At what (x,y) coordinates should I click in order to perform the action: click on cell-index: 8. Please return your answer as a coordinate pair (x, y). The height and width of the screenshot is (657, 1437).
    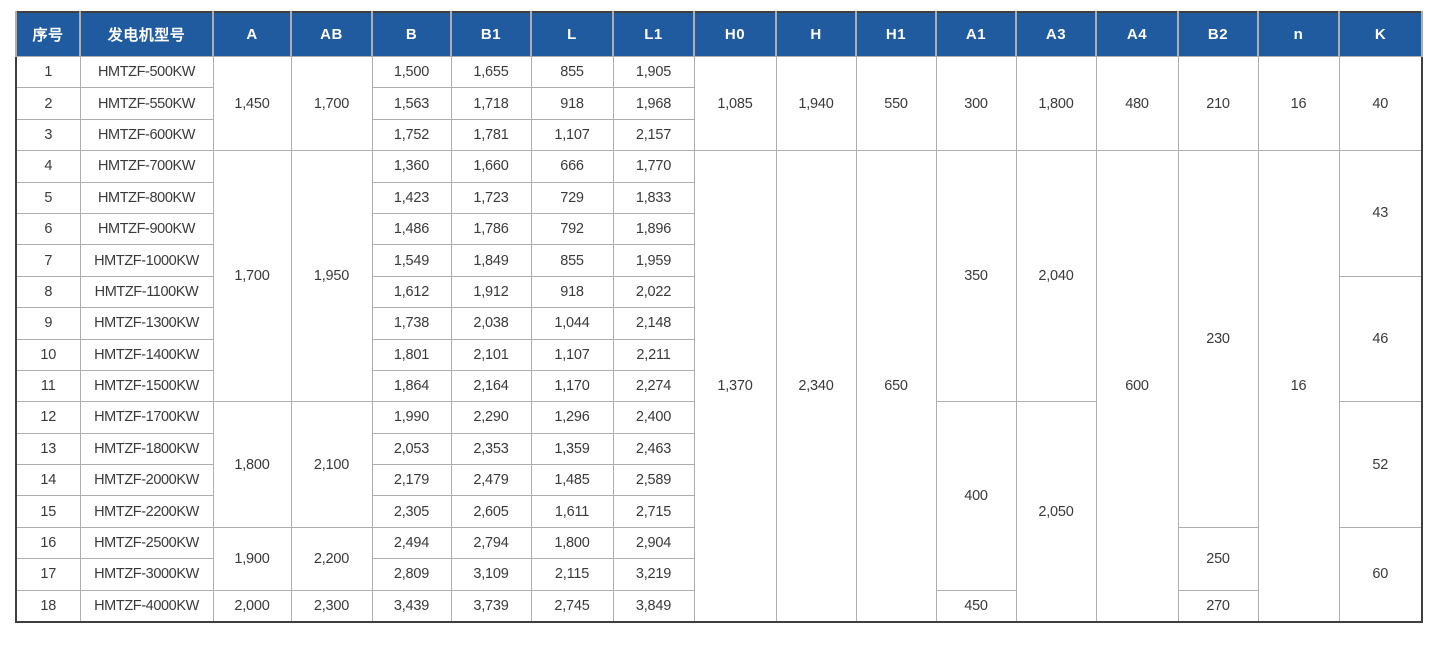
    Looking at the image, I should click on (48, 292).